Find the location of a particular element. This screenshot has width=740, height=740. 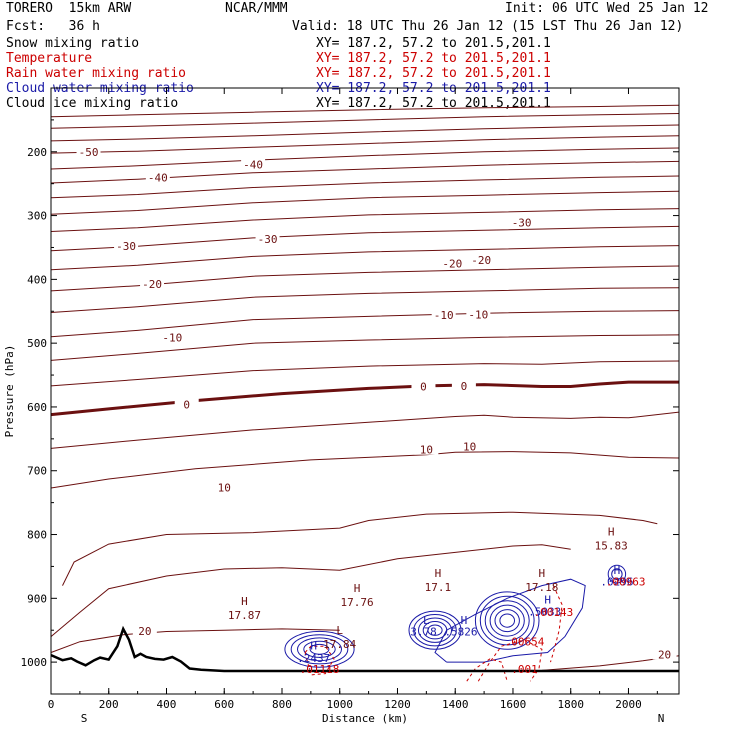

contour-label-1: -40 is located at coordinates (158, 177).